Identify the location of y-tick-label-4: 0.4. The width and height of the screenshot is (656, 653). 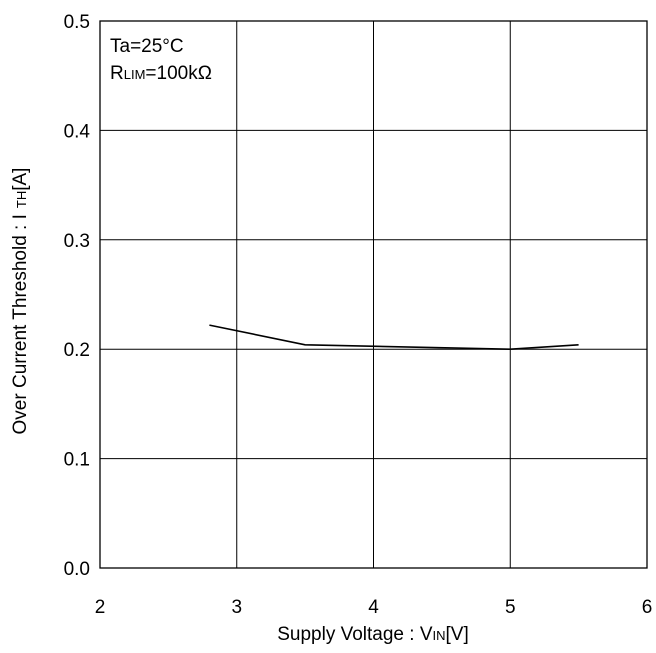
(77, 131).